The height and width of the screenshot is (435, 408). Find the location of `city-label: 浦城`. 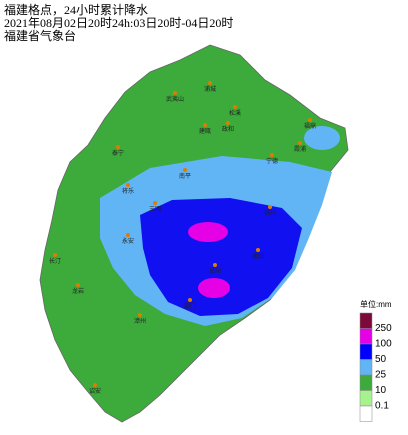

city-label: 浦城 is located at coordinates (210, 89).